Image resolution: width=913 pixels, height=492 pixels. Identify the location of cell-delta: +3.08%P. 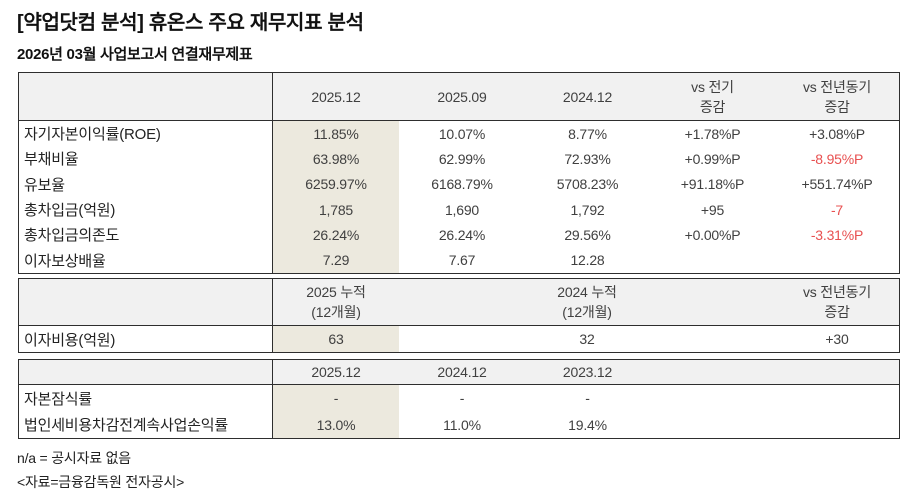
(837, 133).